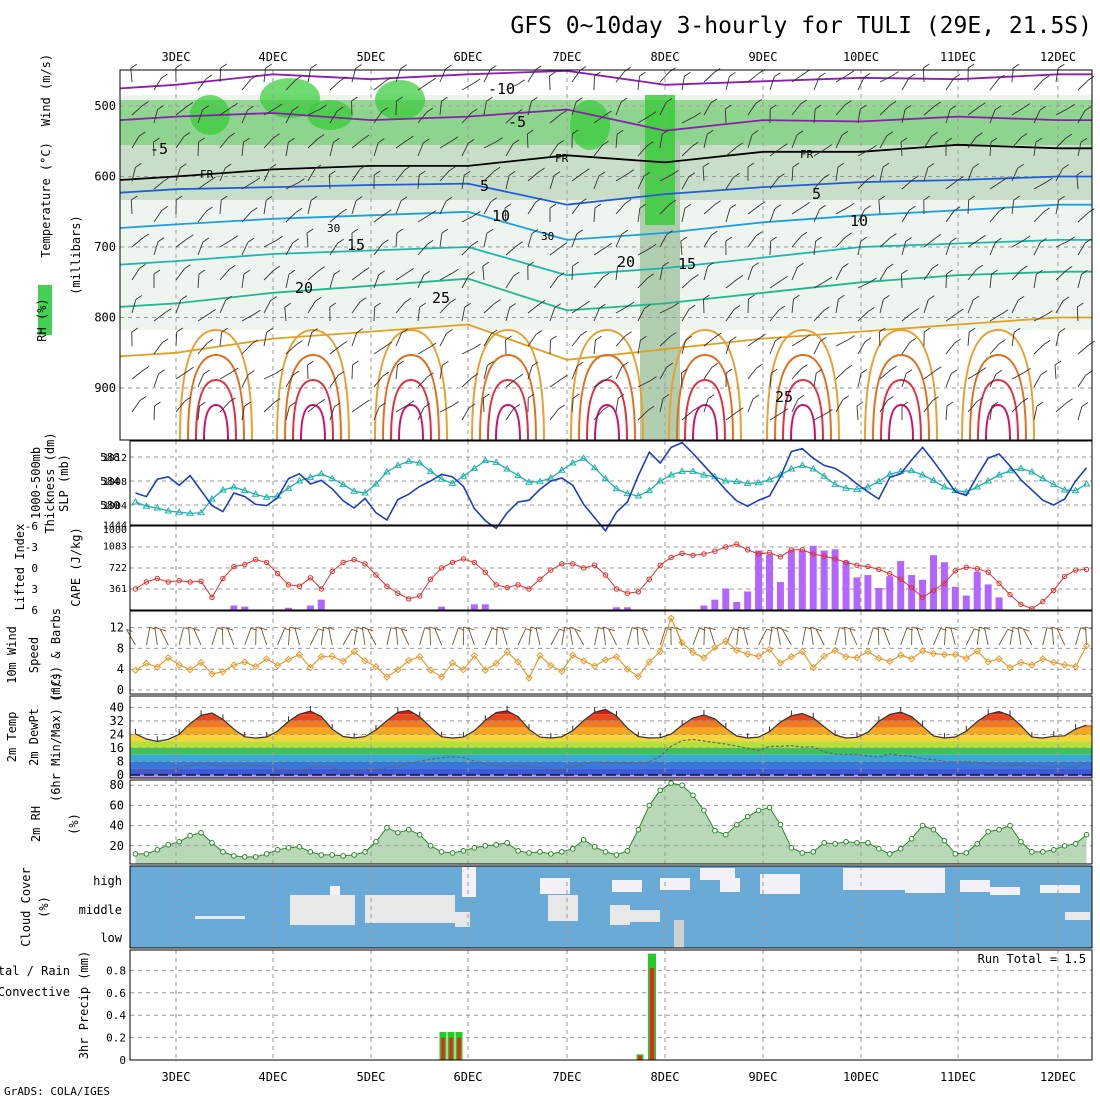  I want to click on panel-frame, so click(611, 822).